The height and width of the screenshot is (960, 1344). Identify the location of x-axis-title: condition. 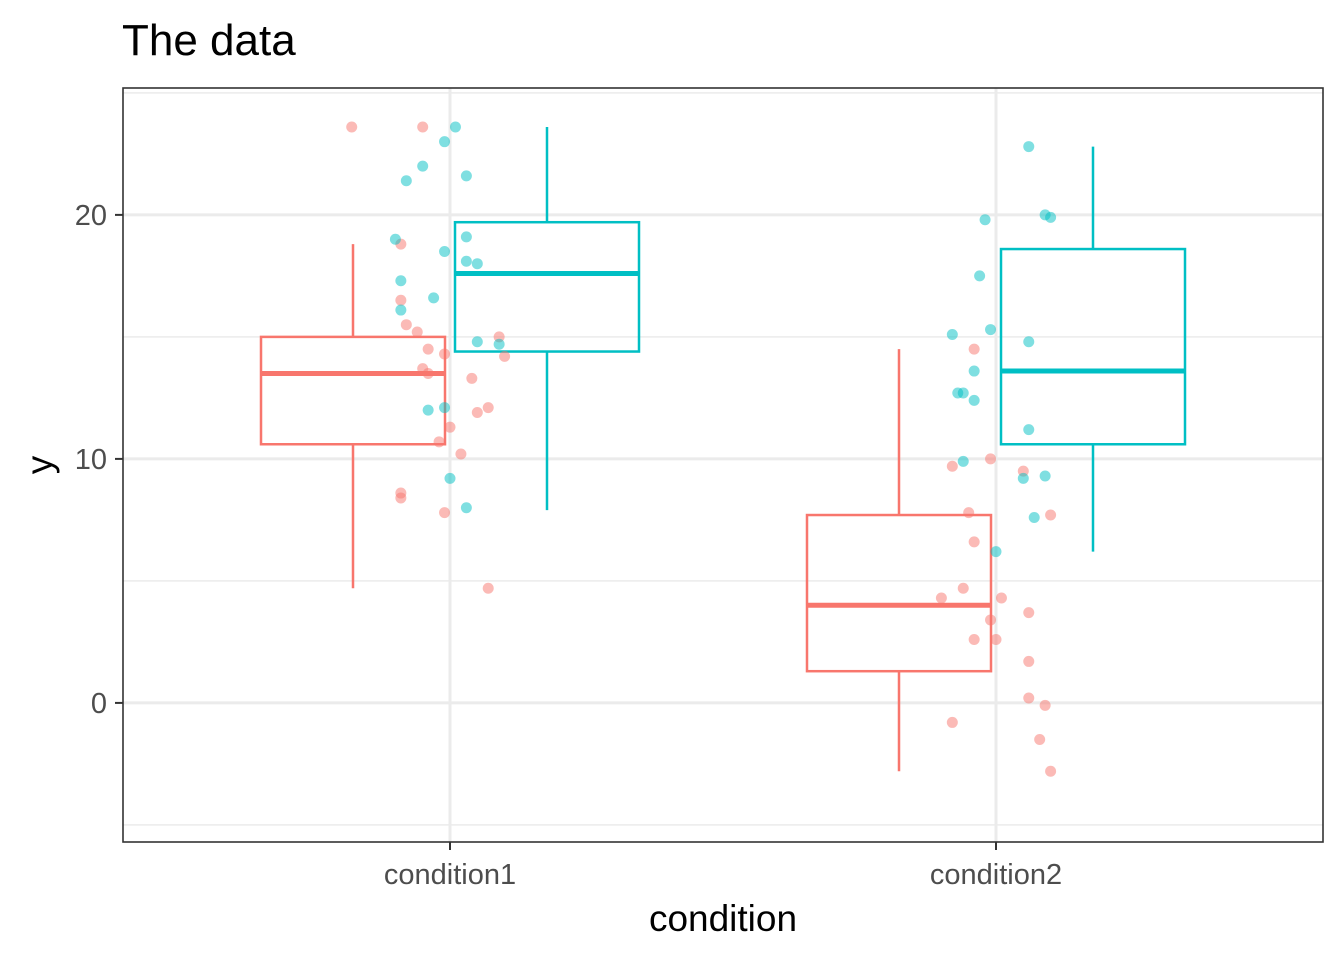
(723, 918).